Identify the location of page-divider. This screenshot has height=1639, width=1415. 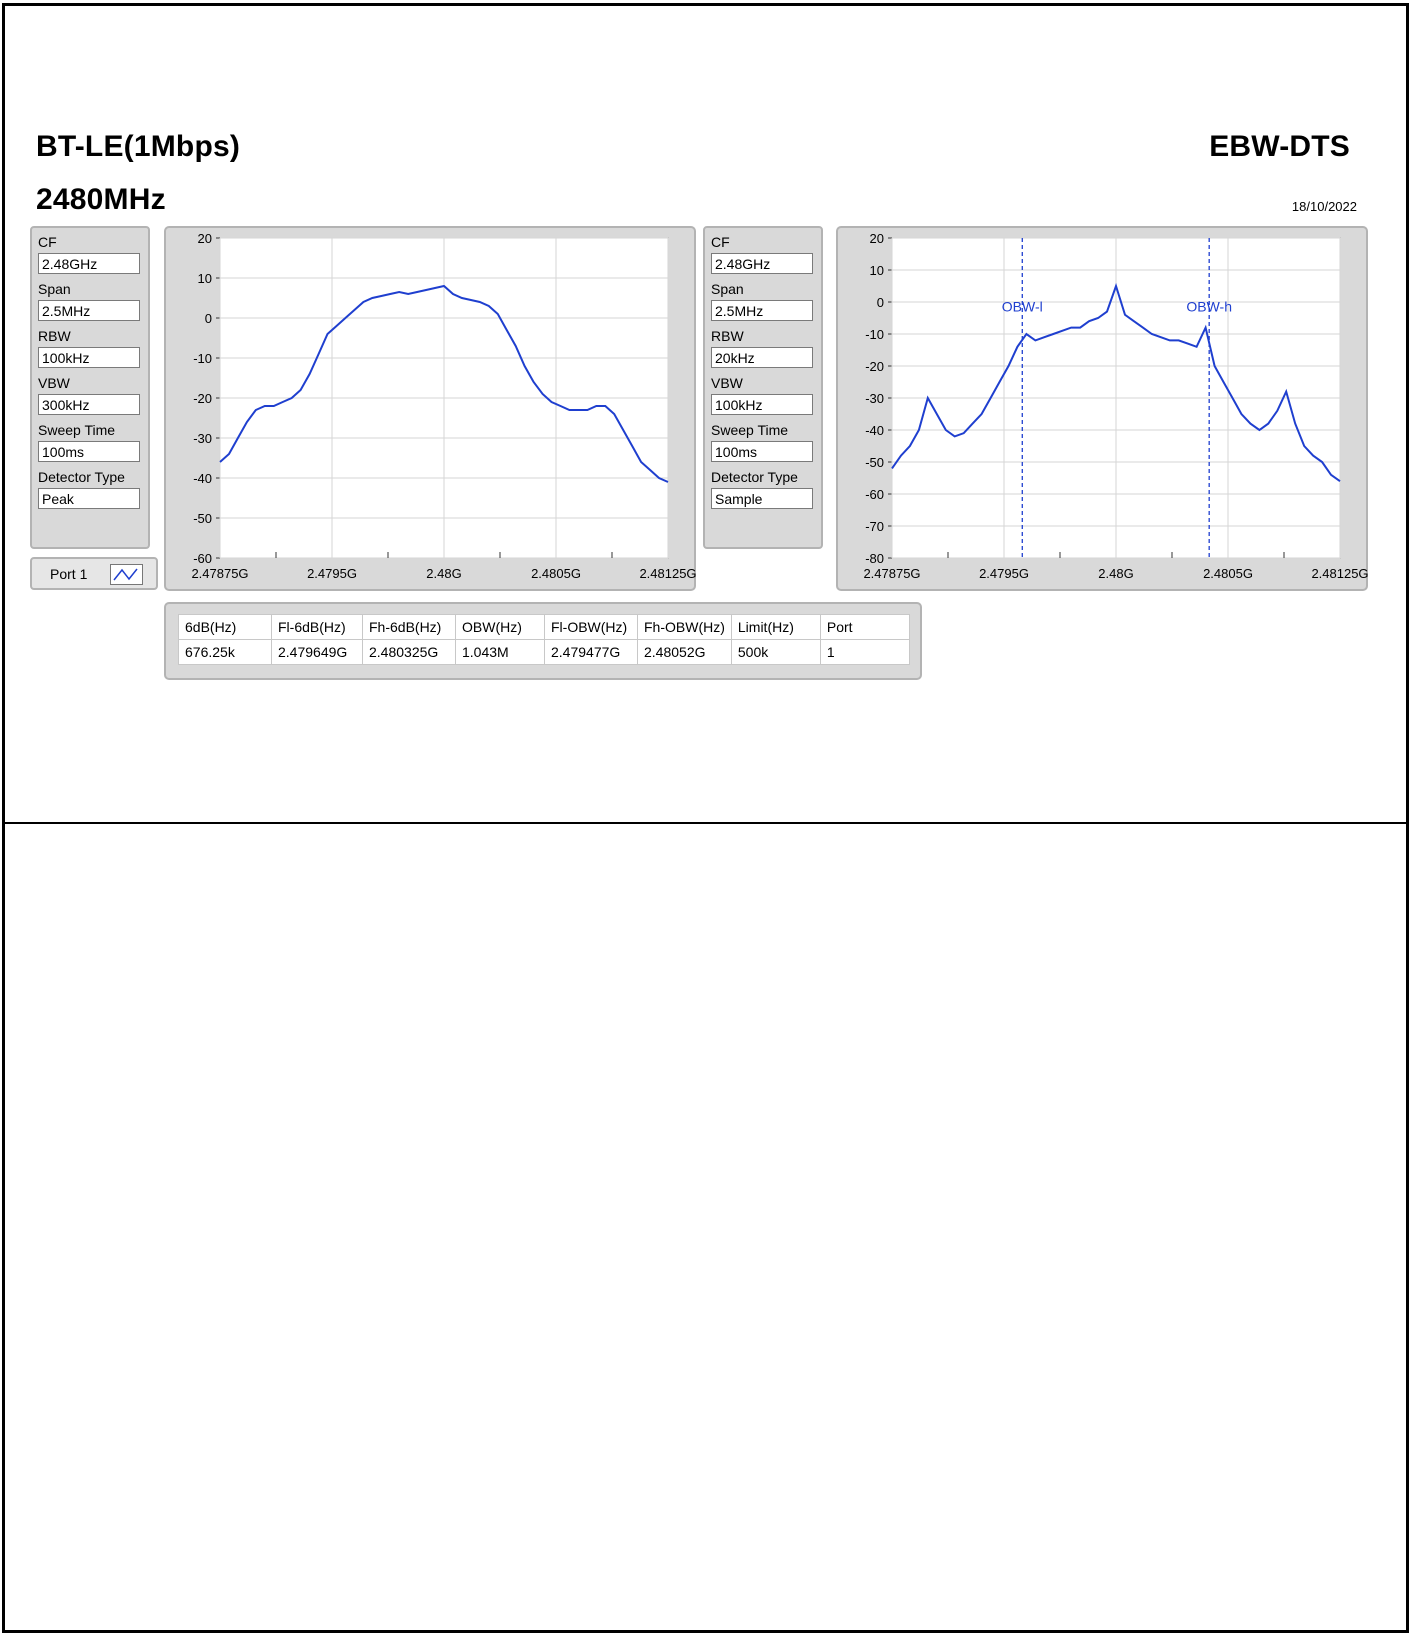
(707, 823).